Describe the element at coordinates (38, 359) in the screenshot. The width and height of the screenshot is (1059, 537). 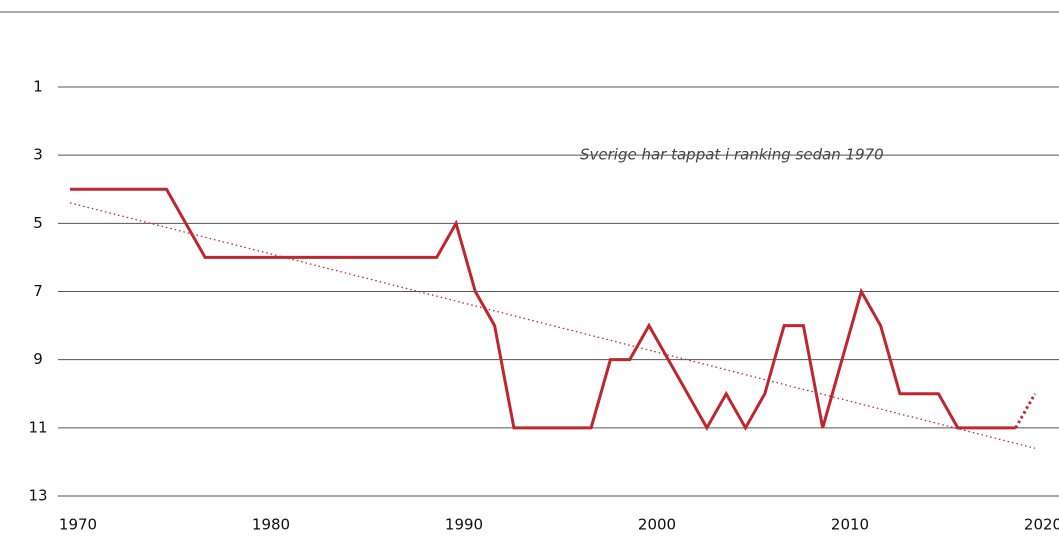
I see `y-tick-label: 9` at that location.